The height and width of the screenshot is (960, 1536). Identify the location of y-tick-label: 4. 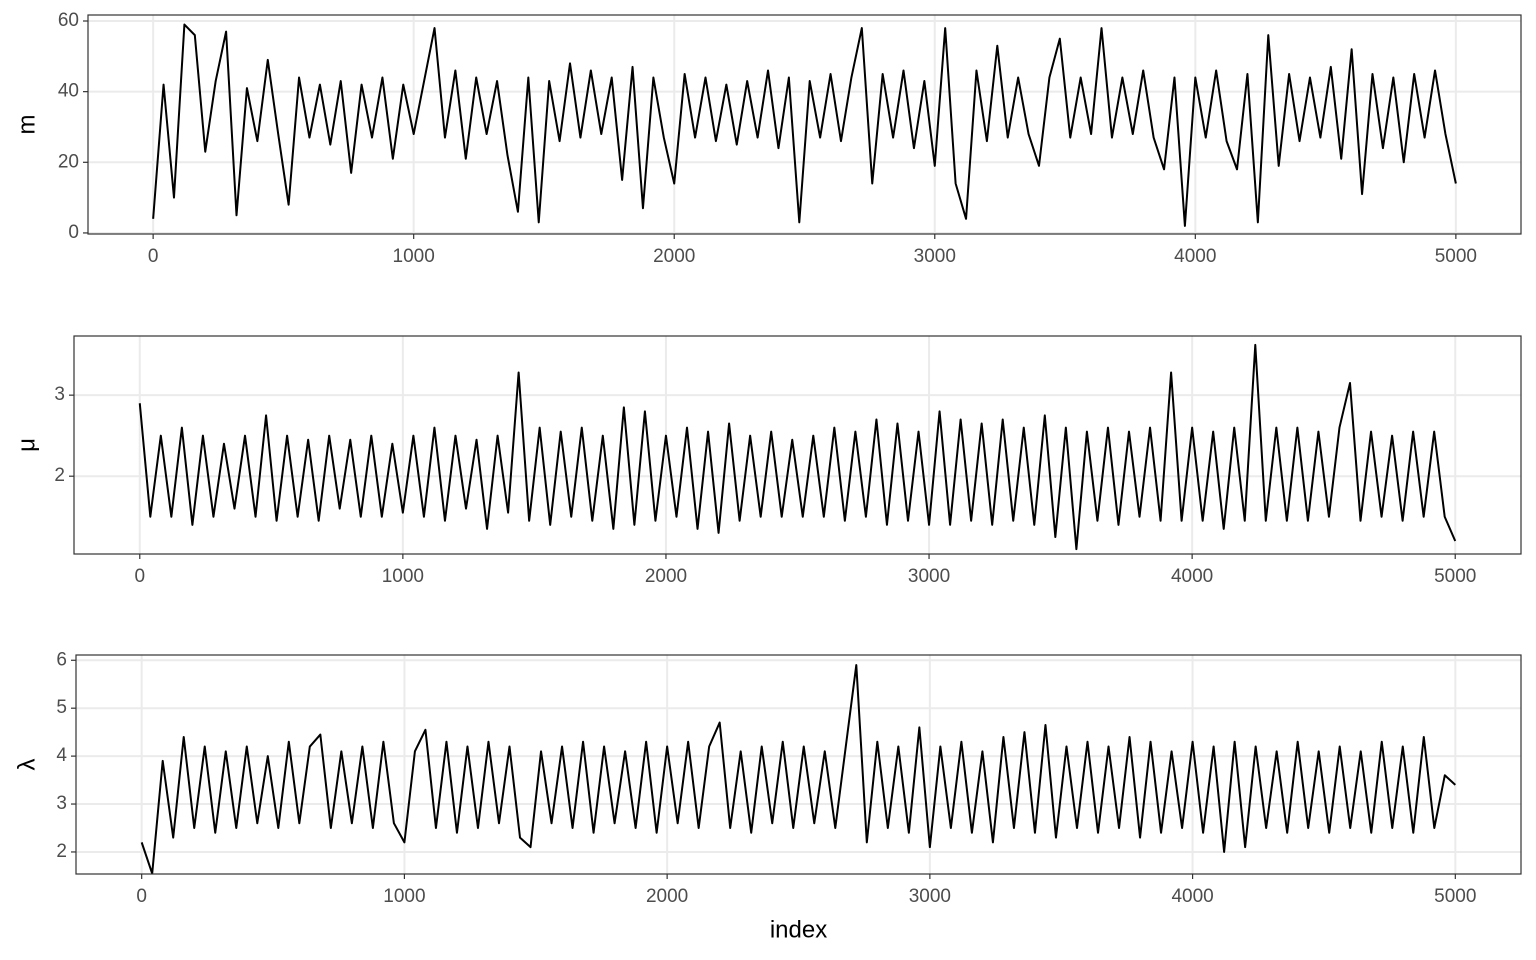
(61, 755).